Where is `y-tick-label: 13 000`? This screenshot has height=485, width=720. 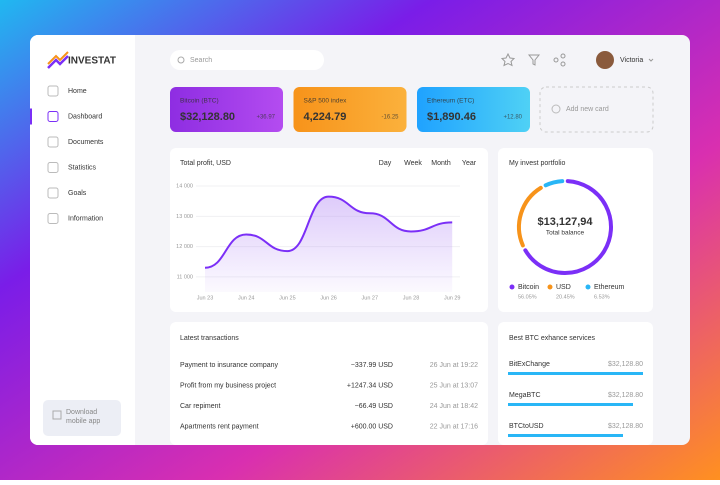
y-tick-label: 13 000 is located at coordinates (184, 217).